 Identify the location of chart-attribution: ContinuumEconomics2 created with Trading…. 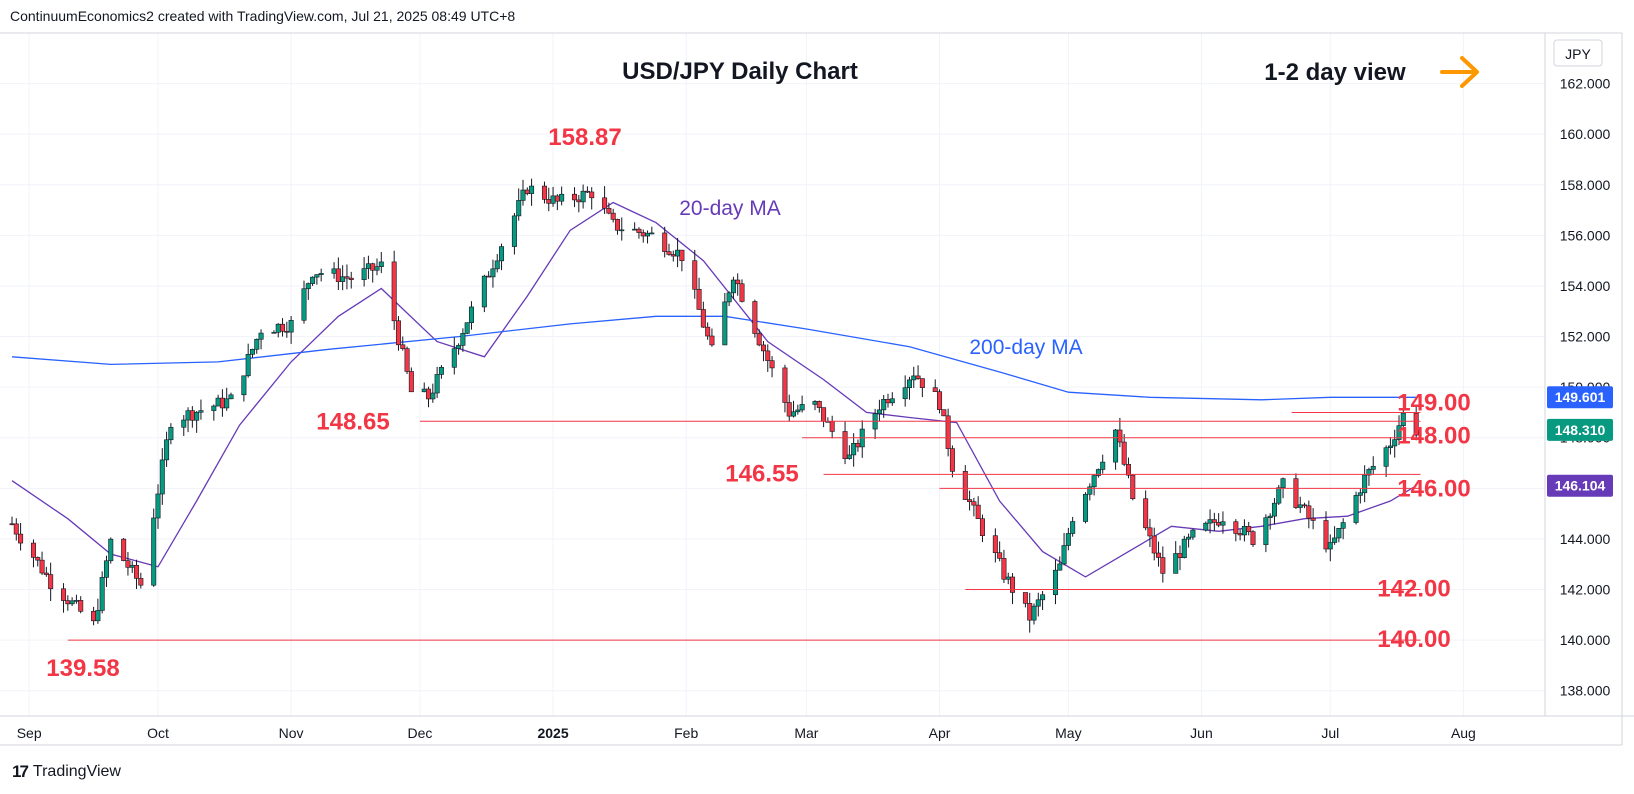
(263, 16).